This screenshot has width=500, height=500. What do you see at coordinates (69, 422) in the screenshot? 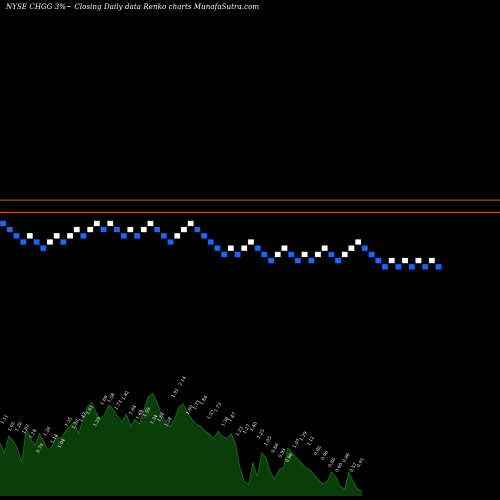
I see `volume-value-label: 1.35` at bounding box center [69, 422].